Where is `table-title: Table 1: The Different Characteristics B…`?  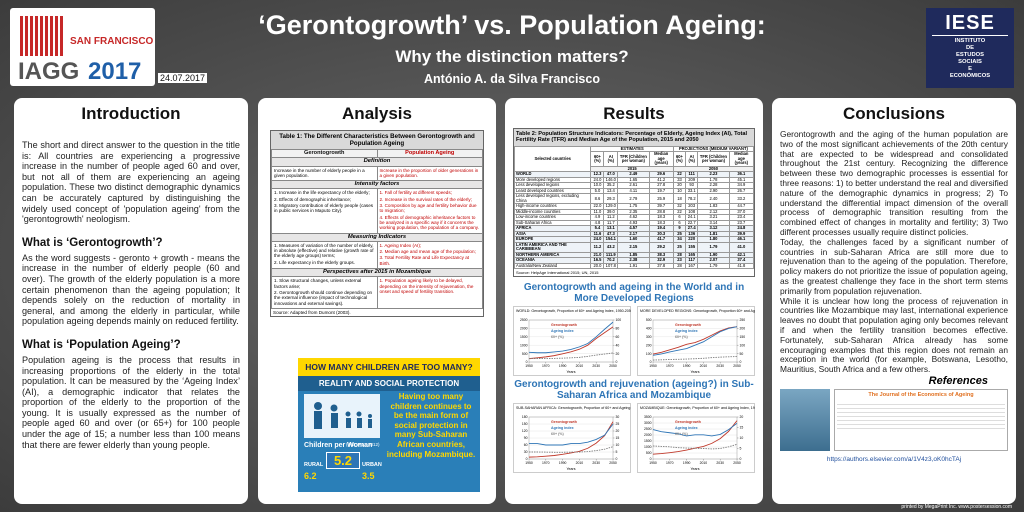 table-title: Table 1: The Different Characteristics B… is located at coordinates (377, 140).